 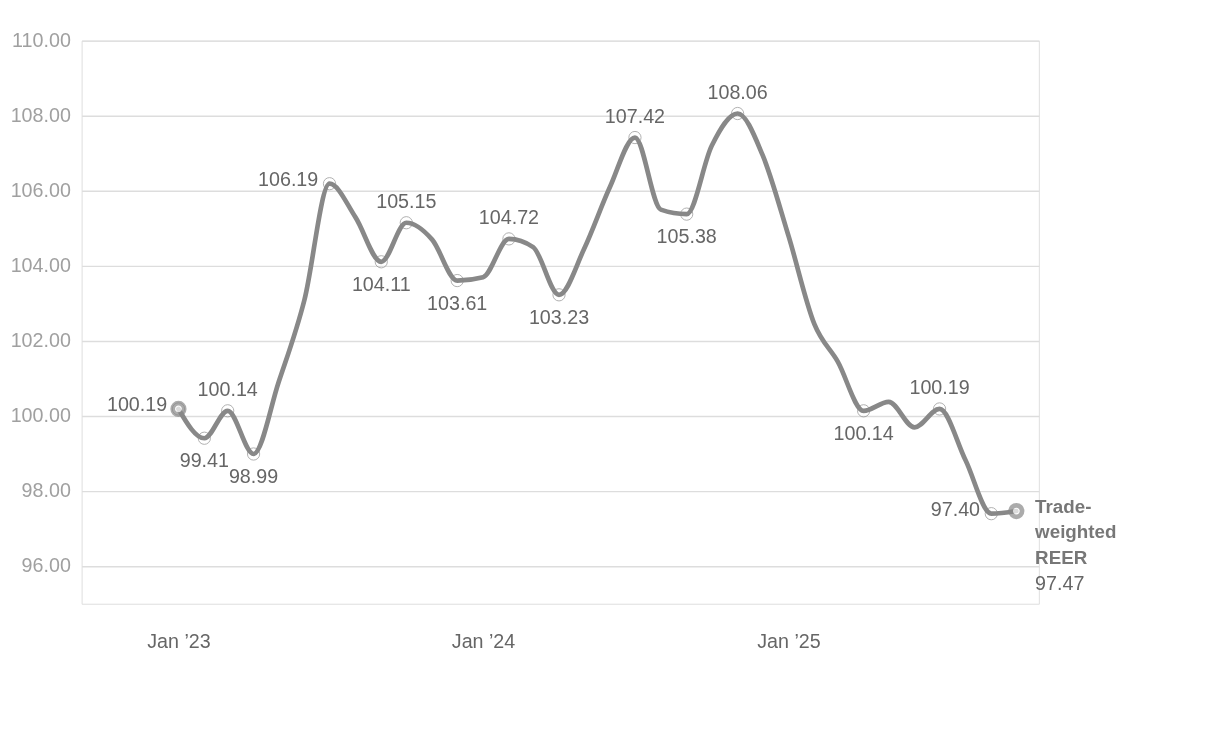 I want to click on data-label: 104.11, so click(x=381, y=283).